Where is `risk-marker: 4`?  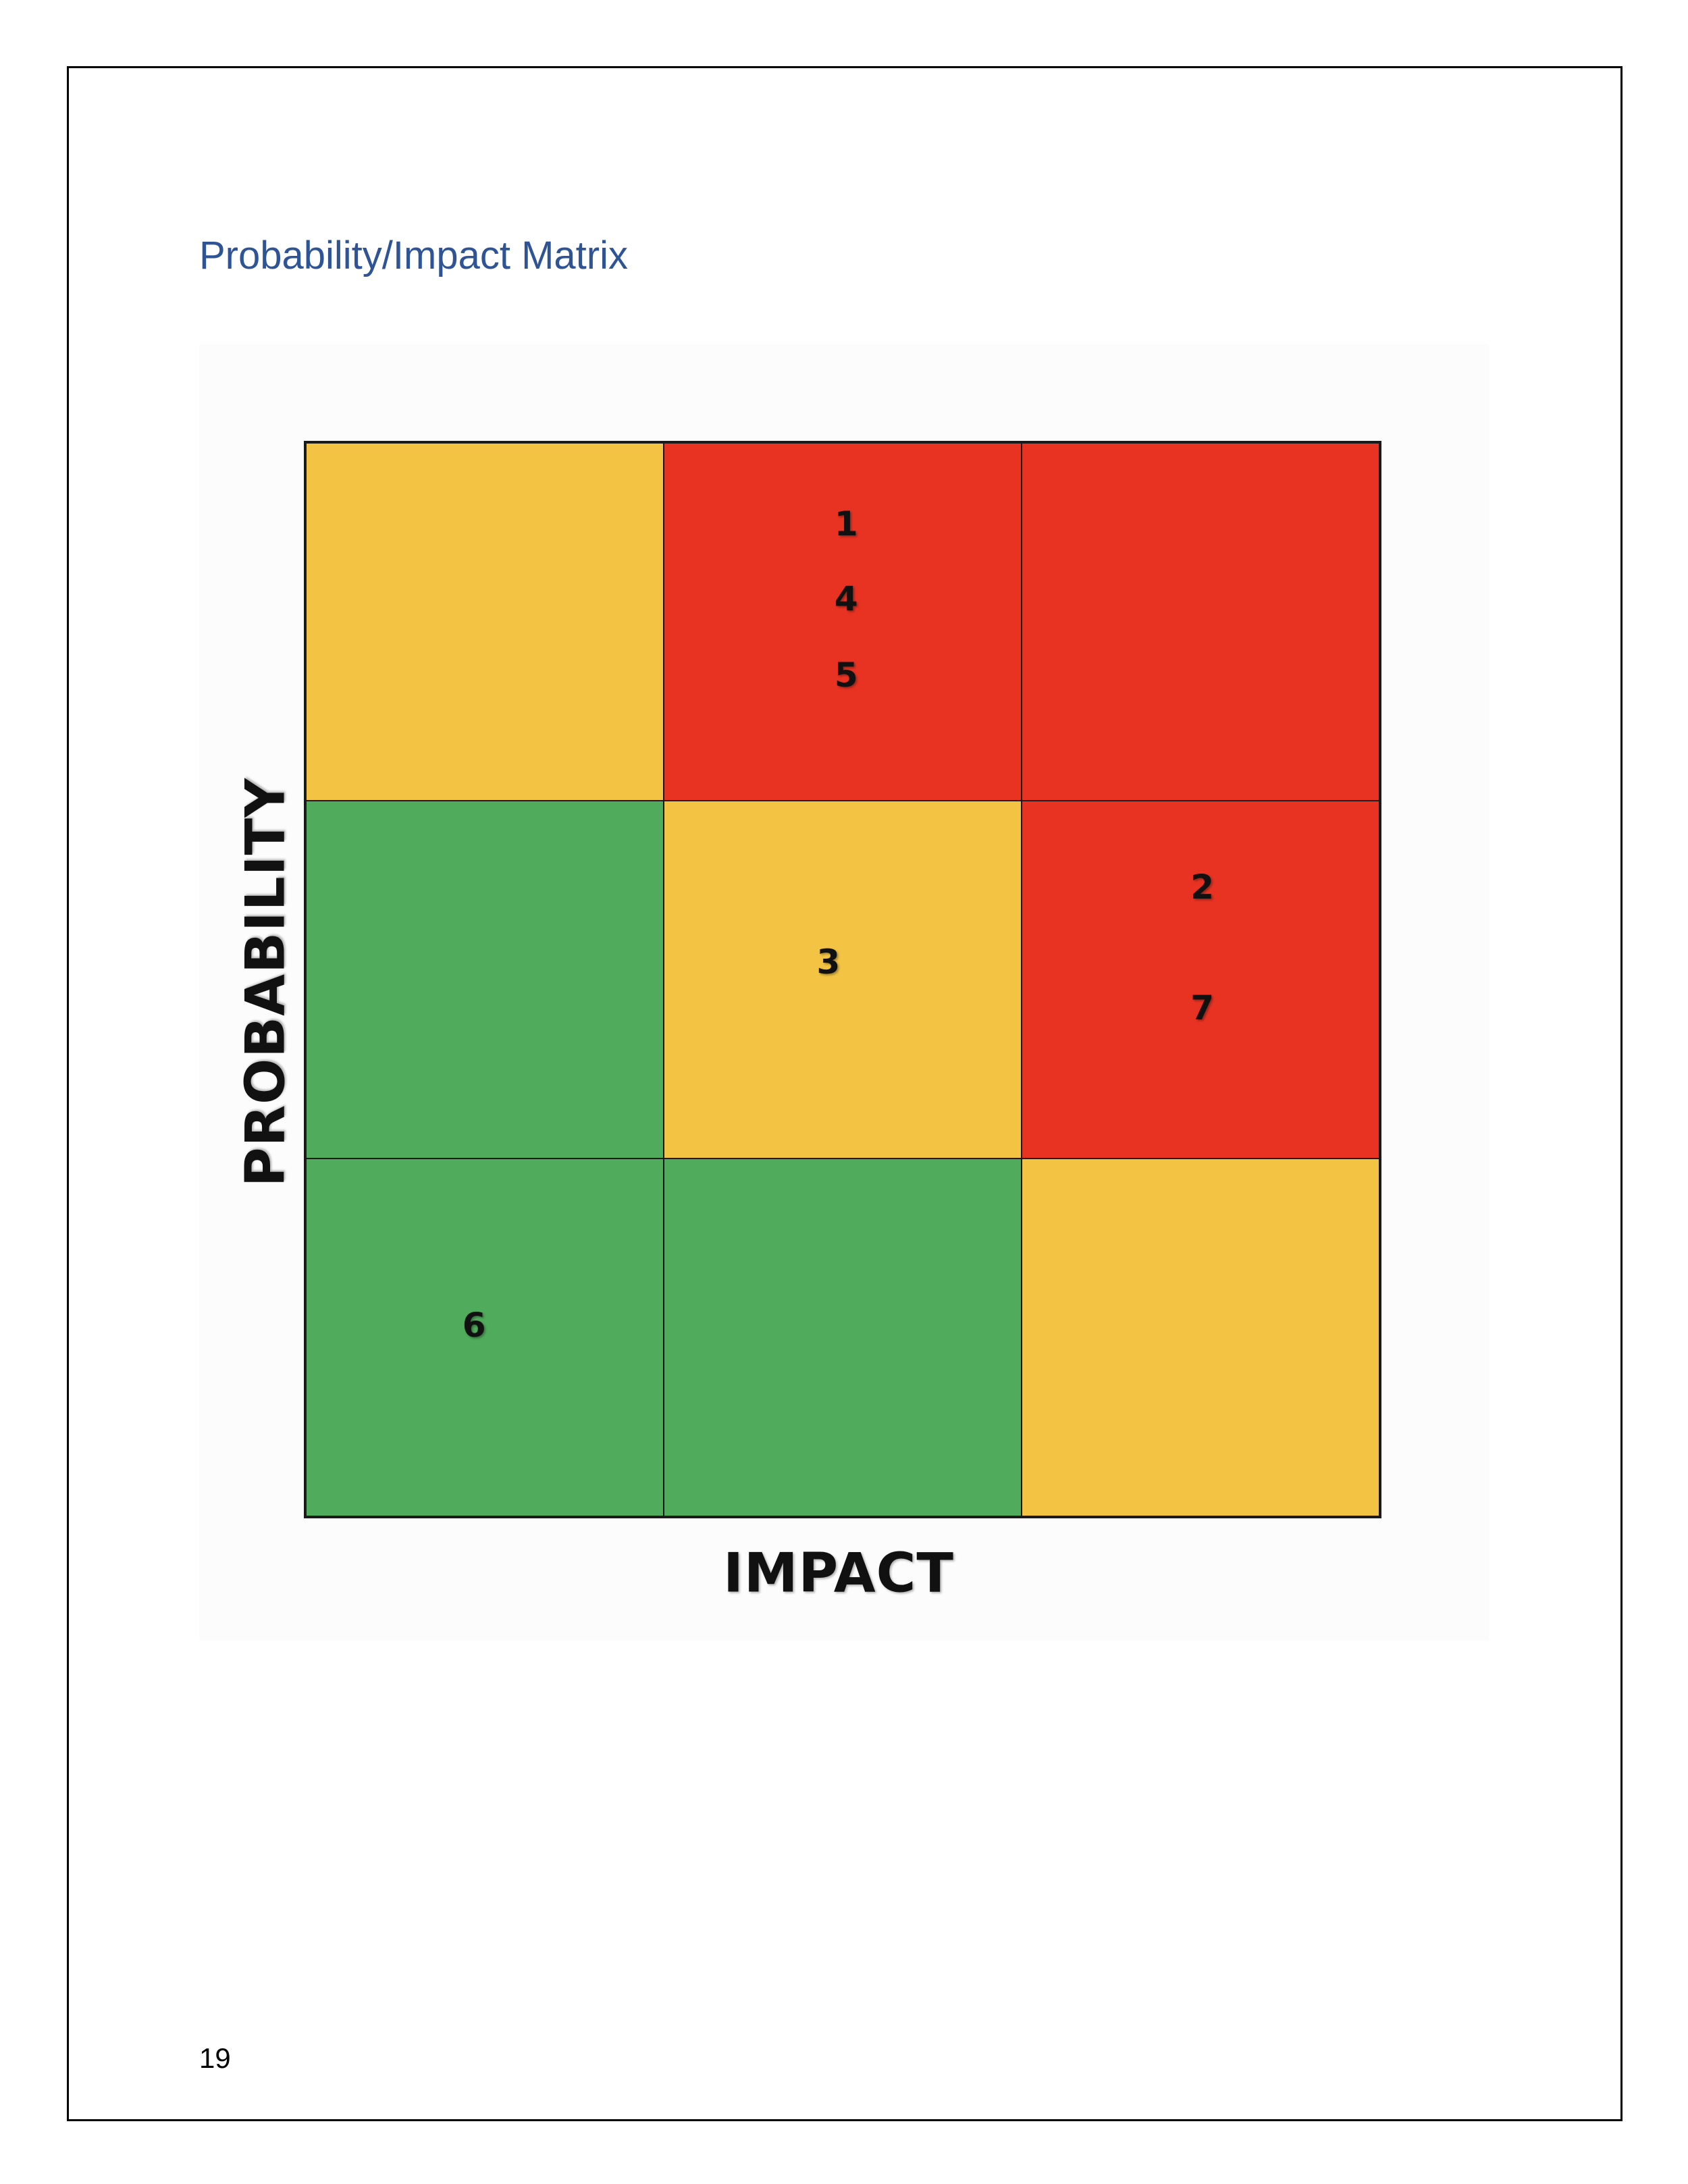 risk-marker: 4 is located at coordinates (846, 598).